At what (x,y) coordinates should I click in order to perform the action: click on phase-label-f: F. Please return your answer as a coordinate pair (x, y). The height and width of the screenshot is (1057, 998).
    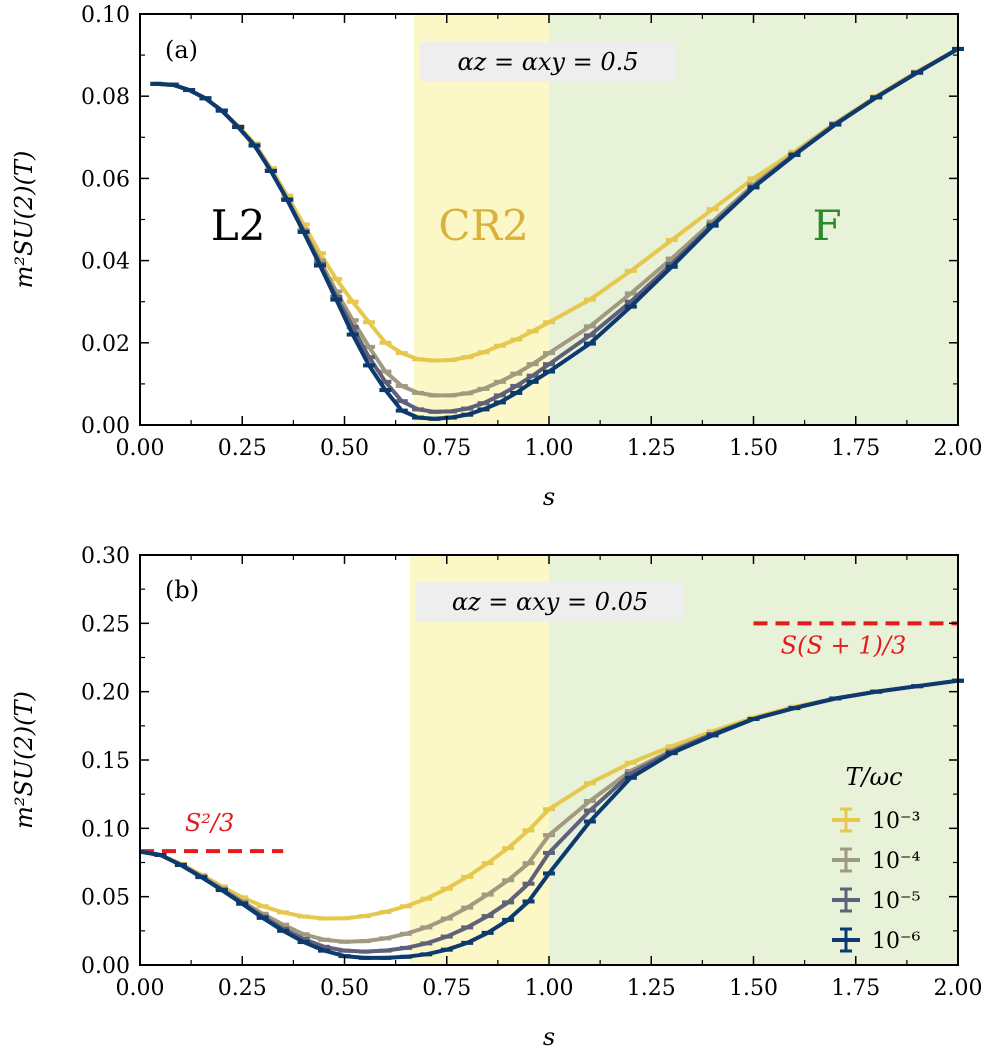
    Looking at the image, I should click on (827, 225).